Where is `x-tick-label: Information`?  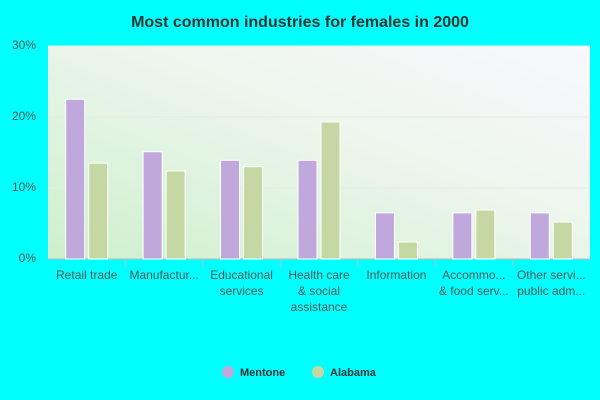 x-tick-label: Information is located at coordinates (396, 275).